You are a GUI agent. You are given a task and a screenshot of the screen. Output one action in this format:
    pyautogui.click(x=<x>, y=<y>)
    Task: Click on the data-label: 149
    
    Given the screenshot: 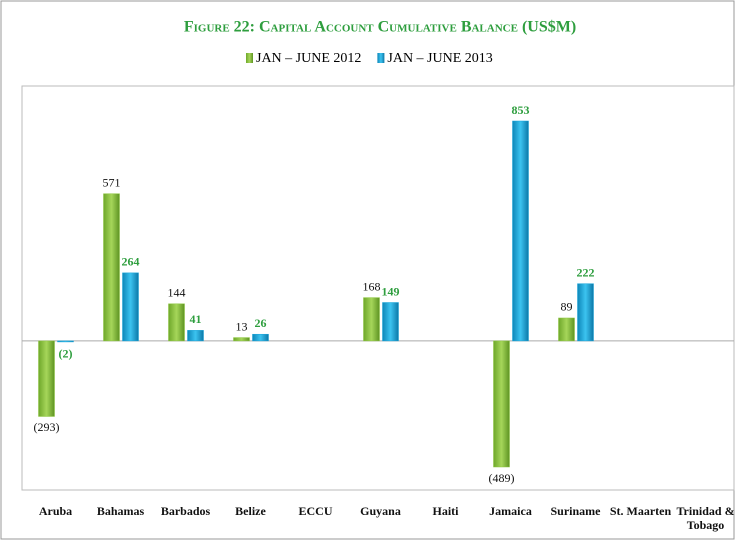 What is the action you would take?
    pyautogui.click(x=391, y=291)
    